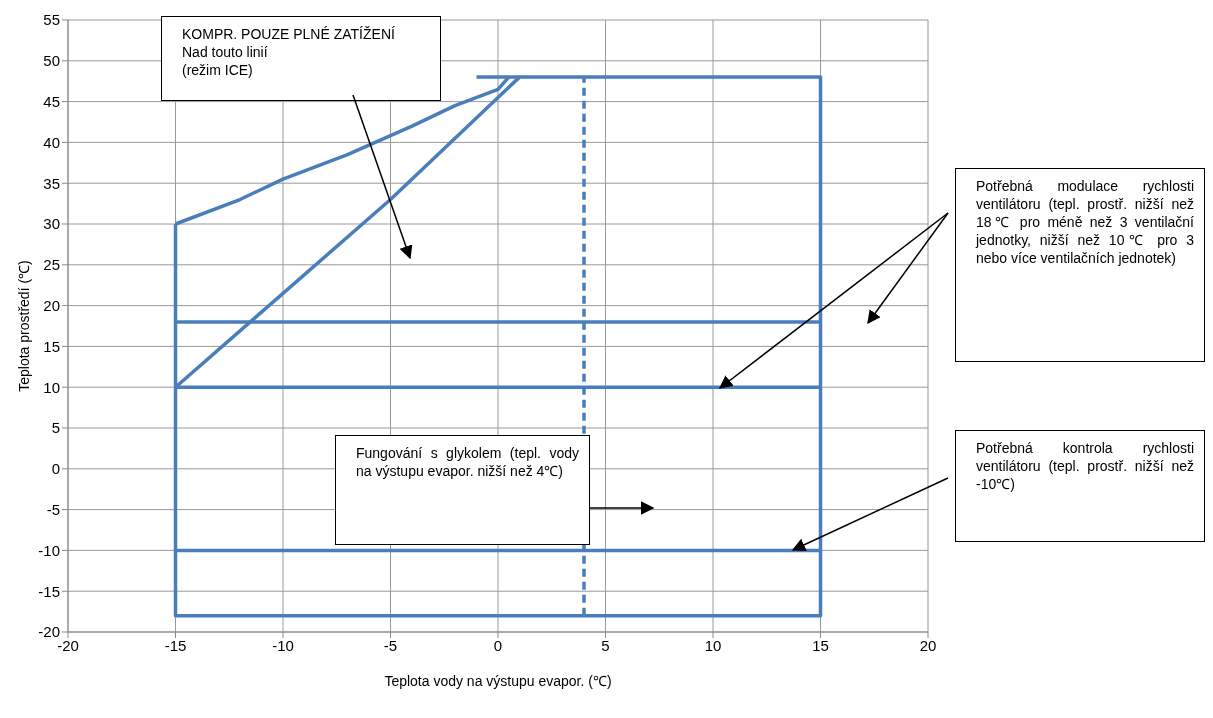 This screenshot has width=1213, height=718. What do you see at coordinates (462, 490) in the screenshot?
I see `callout-box: Fungování s glykolem (tepl. vody na výstupu evapor. nižší než 4℃)` at bounding box center [462, 490].